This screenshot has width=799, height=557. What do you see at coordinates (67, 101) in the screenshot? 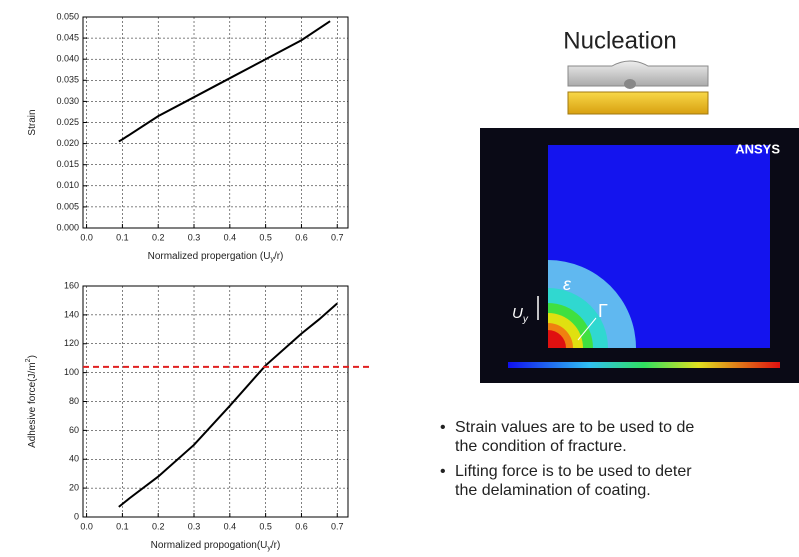
I see `y-tick-label: 0.030` at bounding box center [67, 101].